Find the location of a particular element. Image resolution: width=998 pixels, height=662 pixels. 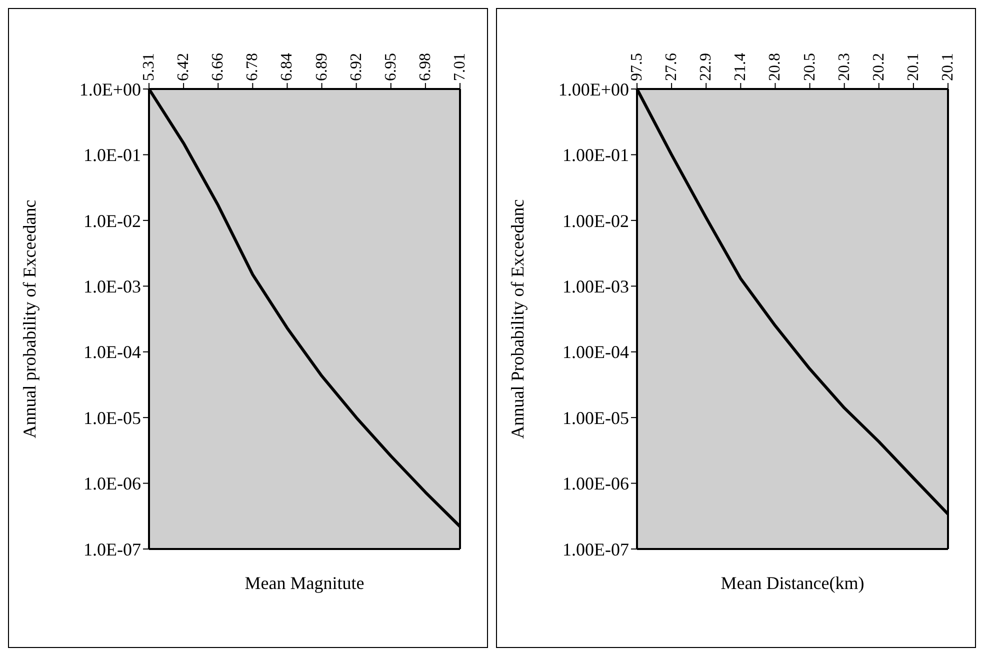

y-tick-label: 1.0E-07 is located at coordinates (112, 549).